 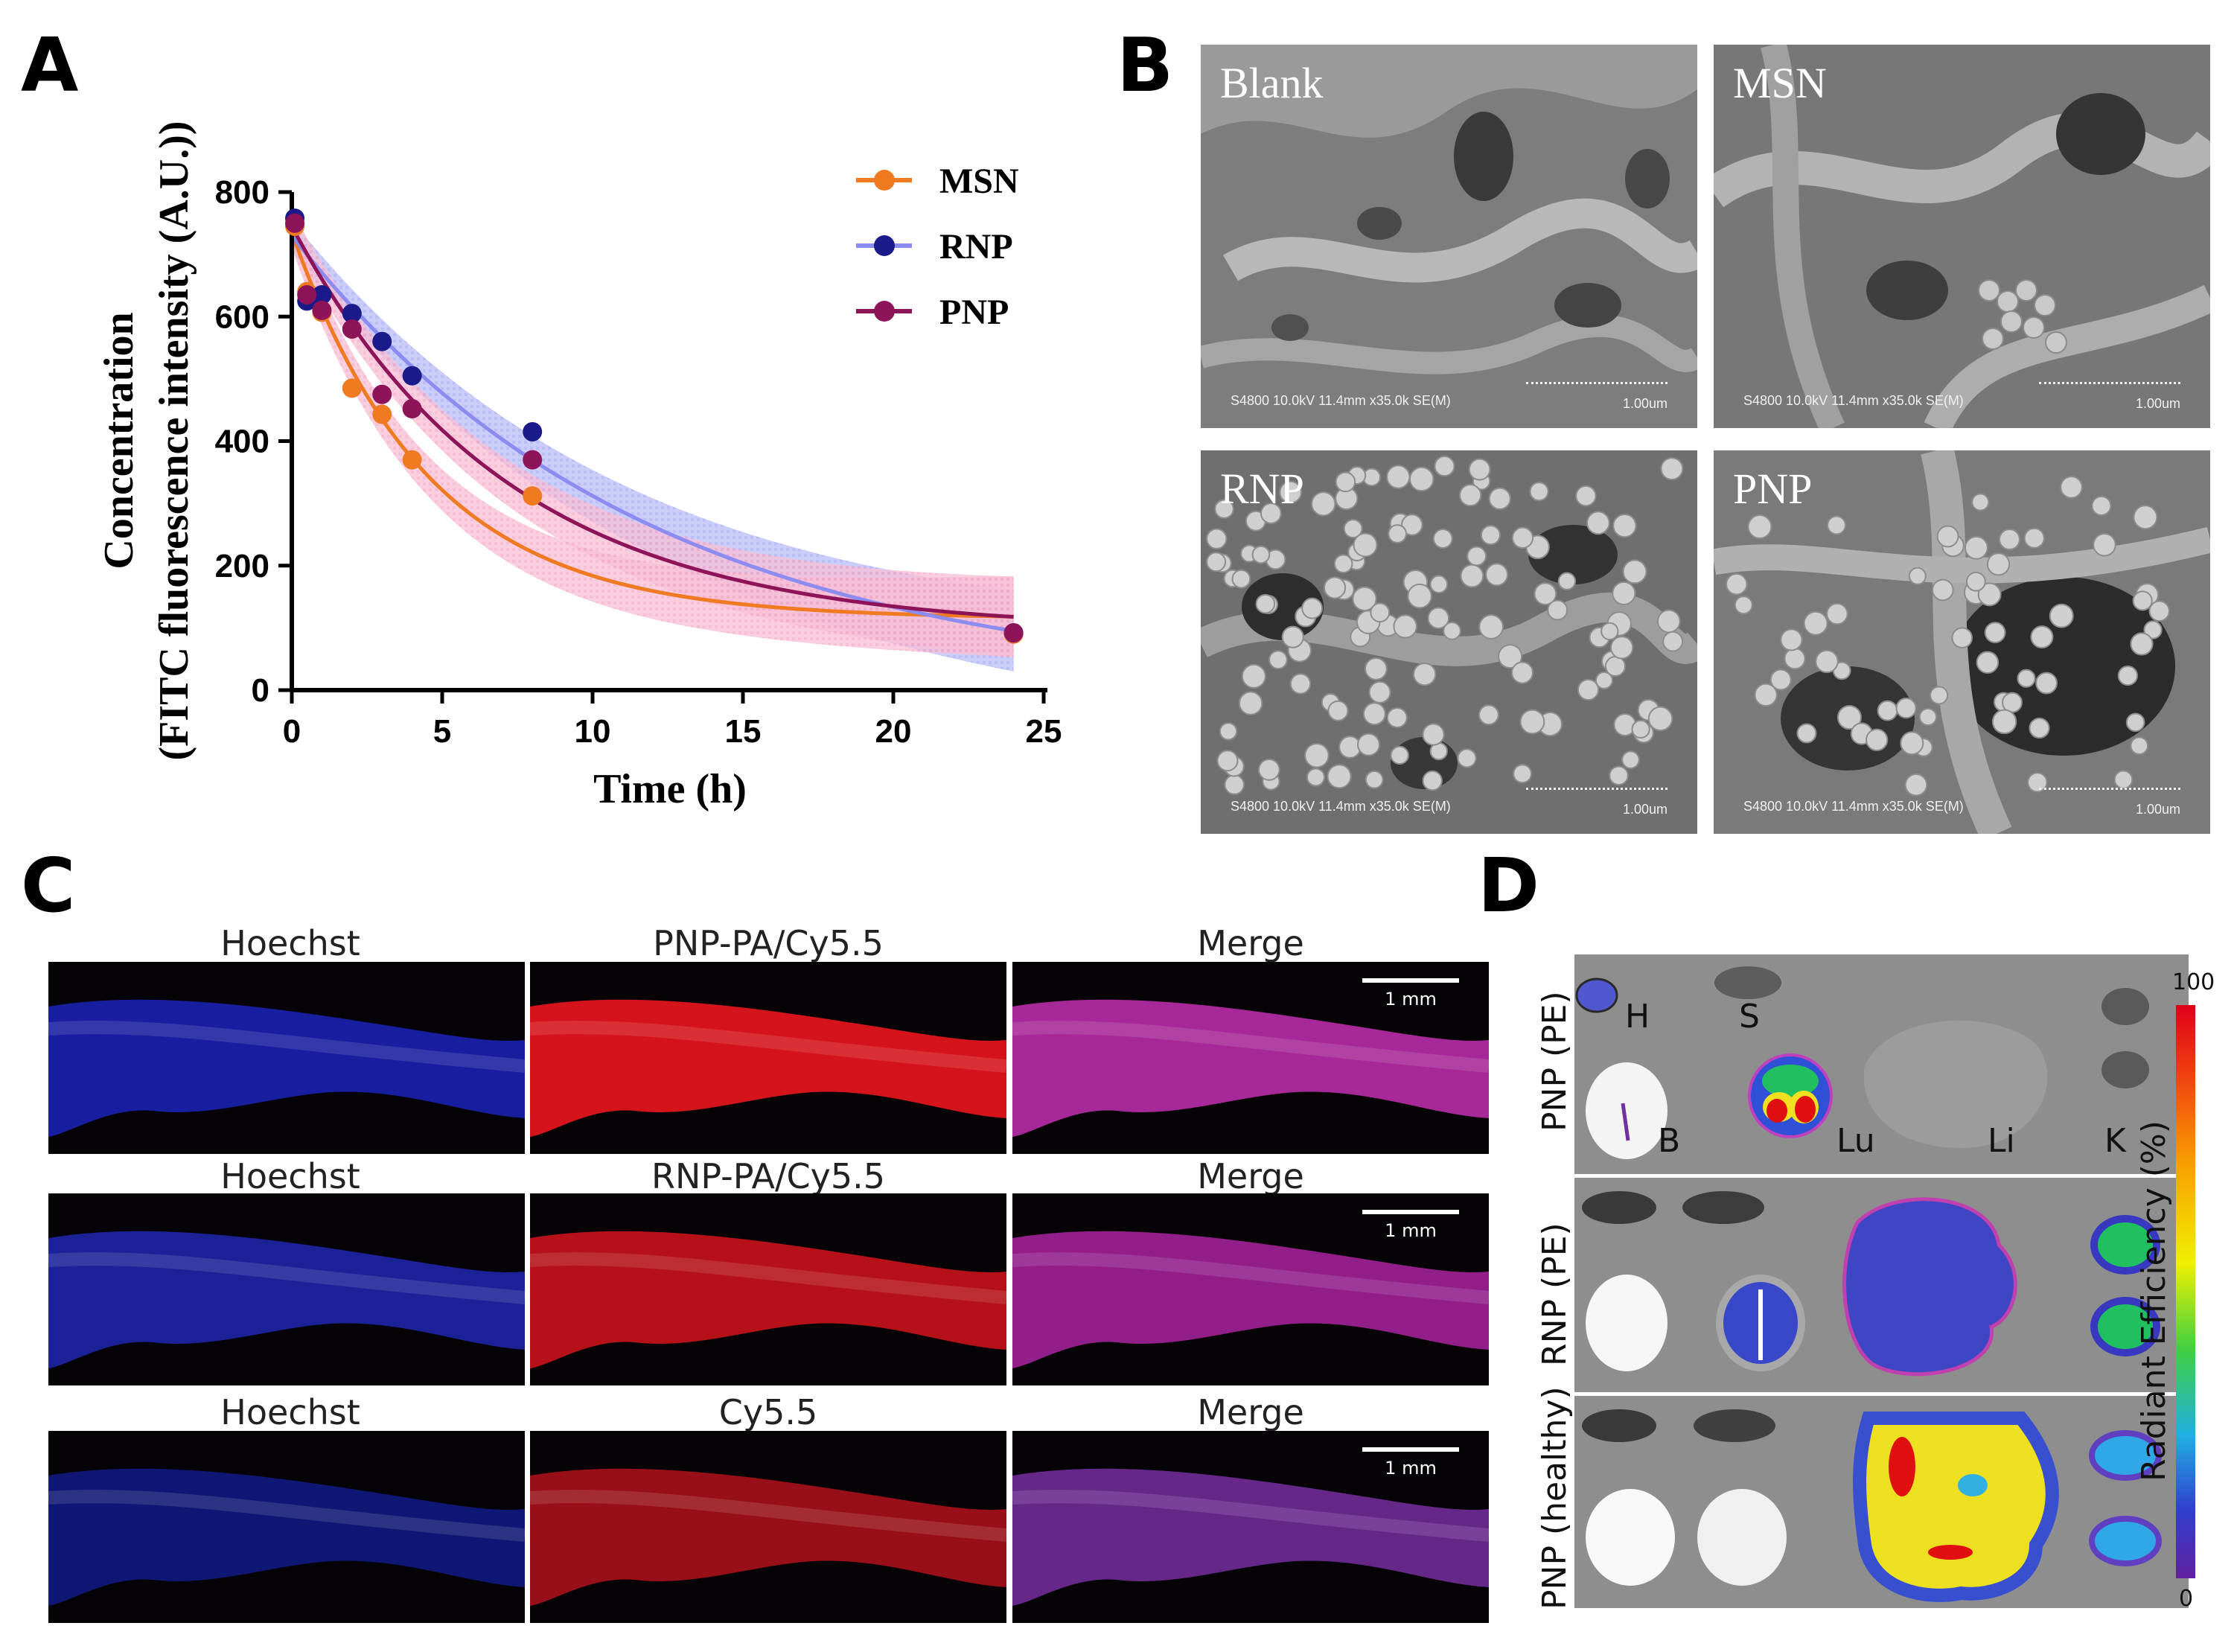 What do you see at coordinates (442, 731) in the screenshot?
I see `x-tick-label: 5` at bounding box center [442, 731].